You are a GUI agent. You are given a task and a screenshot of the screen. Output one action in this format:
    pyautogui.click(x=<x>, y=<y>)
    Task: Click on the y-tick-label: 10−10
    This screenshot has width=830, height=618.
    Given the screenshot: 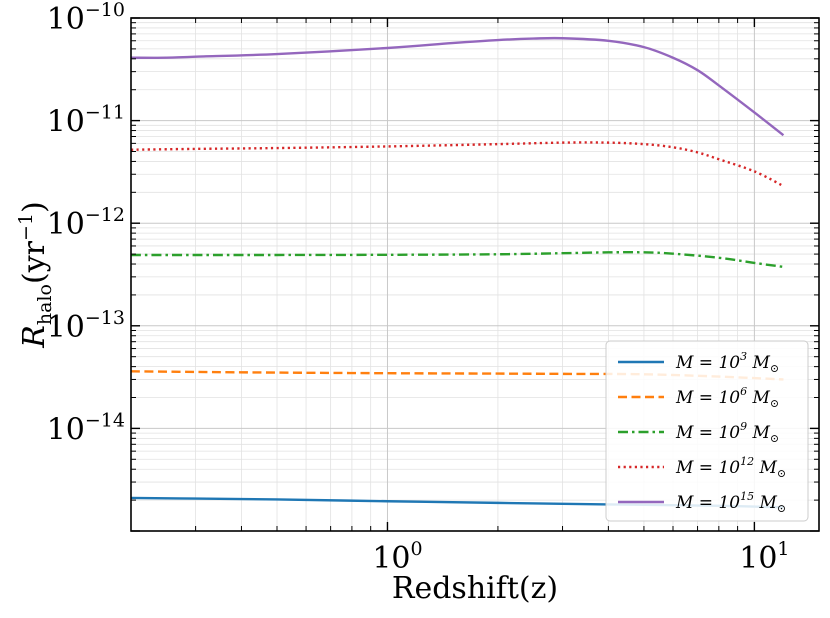 What is the action you would take?
    pyautogui.click(x=86, y=18)
    